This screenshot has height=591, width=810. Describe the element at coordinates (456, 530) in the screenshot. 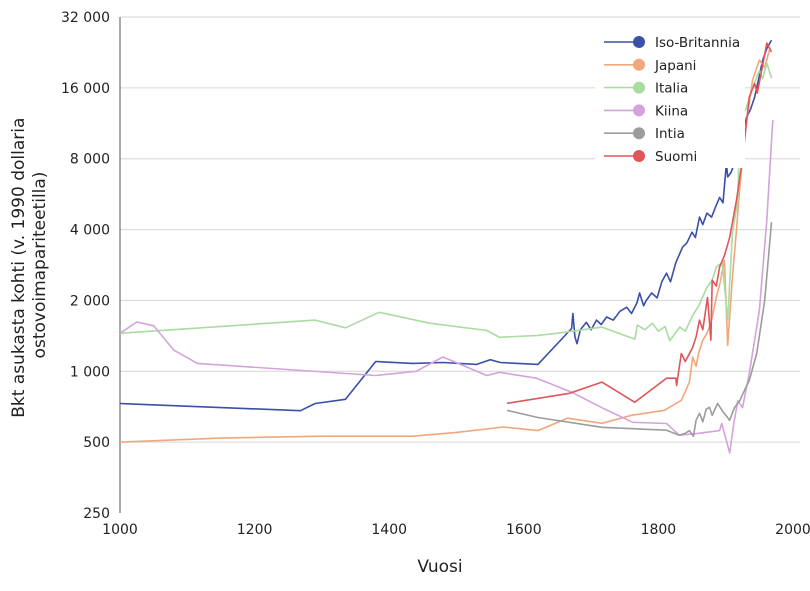

I see `x-tick-labels: 1000 1200 1400 1600 1800 2000` at that location.